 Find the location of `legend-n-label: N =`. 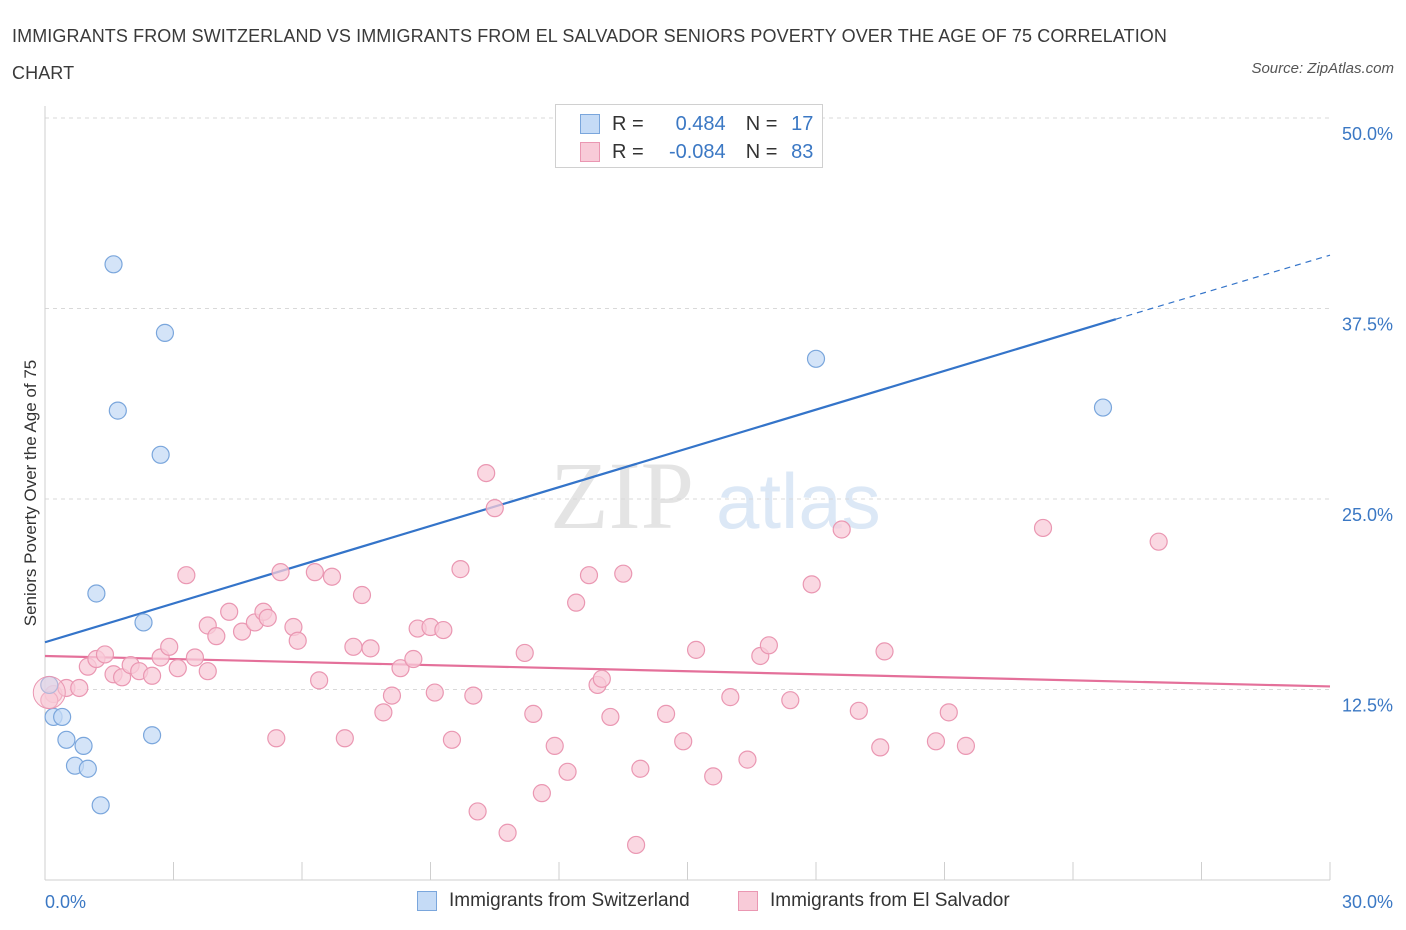

legend-n-label: N = is located at coordinates (761, 123).